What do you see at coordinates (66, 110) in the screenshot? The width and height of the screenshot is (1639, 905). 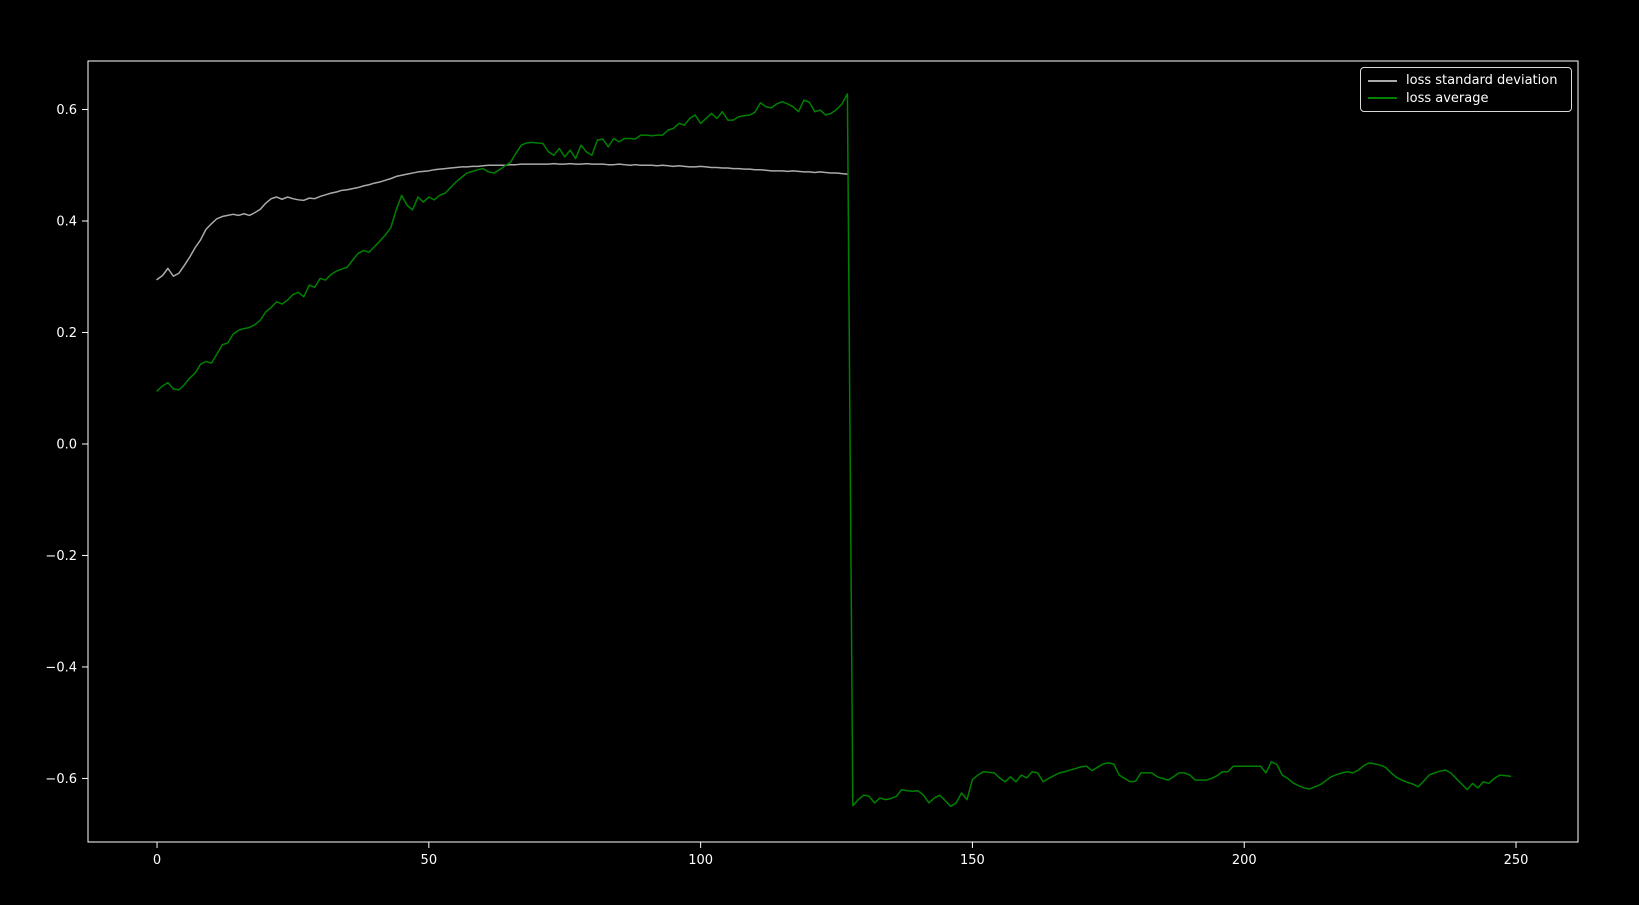 I see `y-tick-label: 0.6` at bounding box center [66, 110].